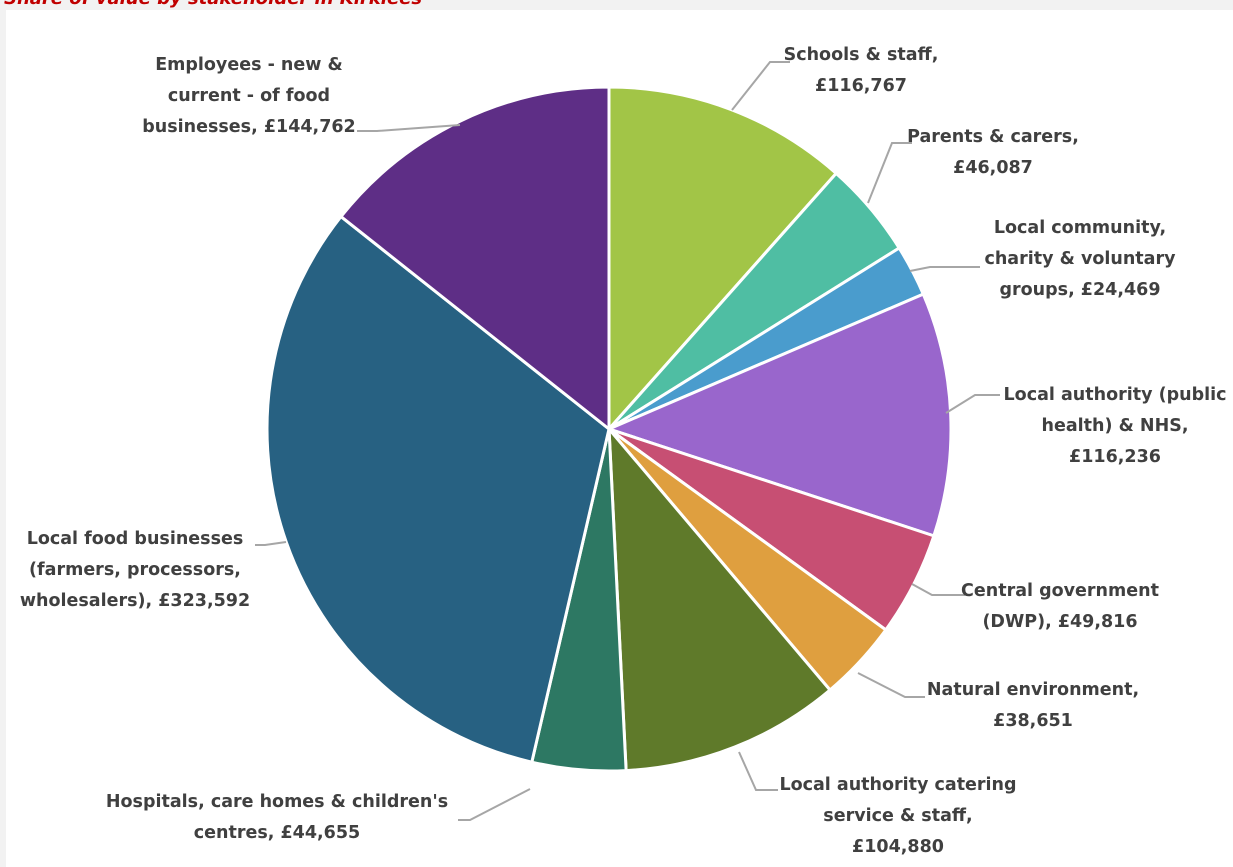  I want to click on slice-label-line: health) & NHS,, so click(1115, 426).